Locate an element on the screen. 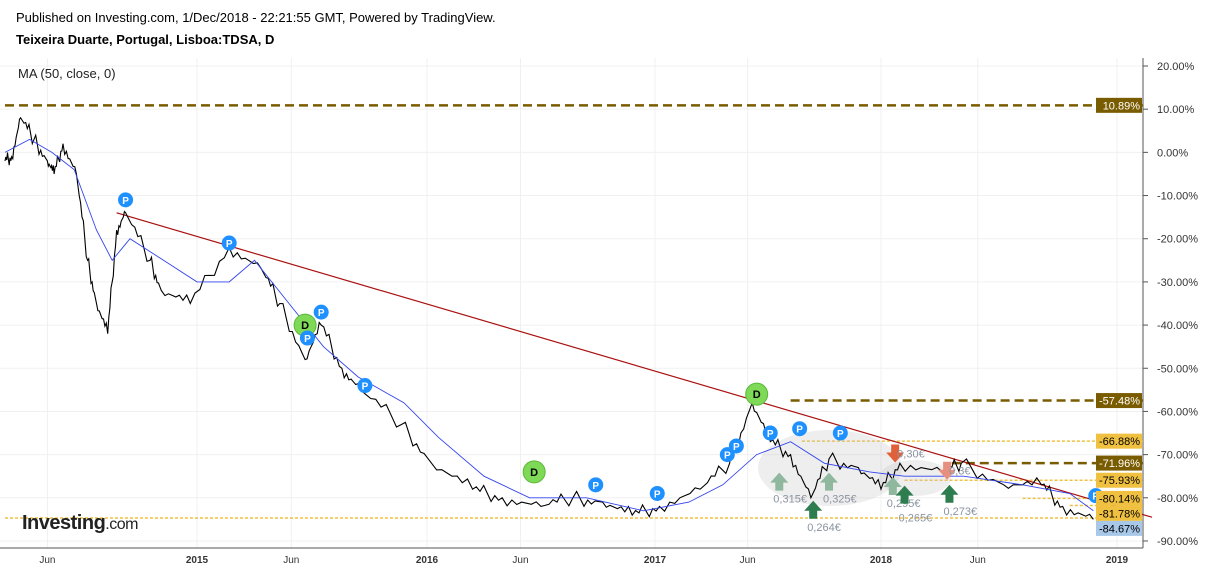 This screenshot has height=572, width=1213. price-level-label: 10.89% is located at coordinates (1119, 105).